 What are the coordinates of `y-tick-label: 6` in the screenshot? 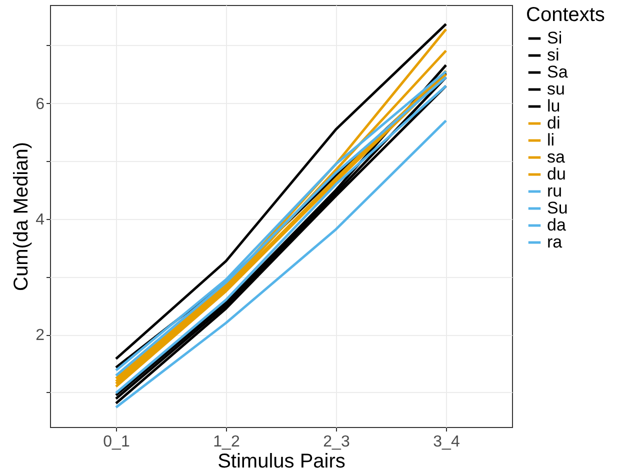 It's located at (40, 104).